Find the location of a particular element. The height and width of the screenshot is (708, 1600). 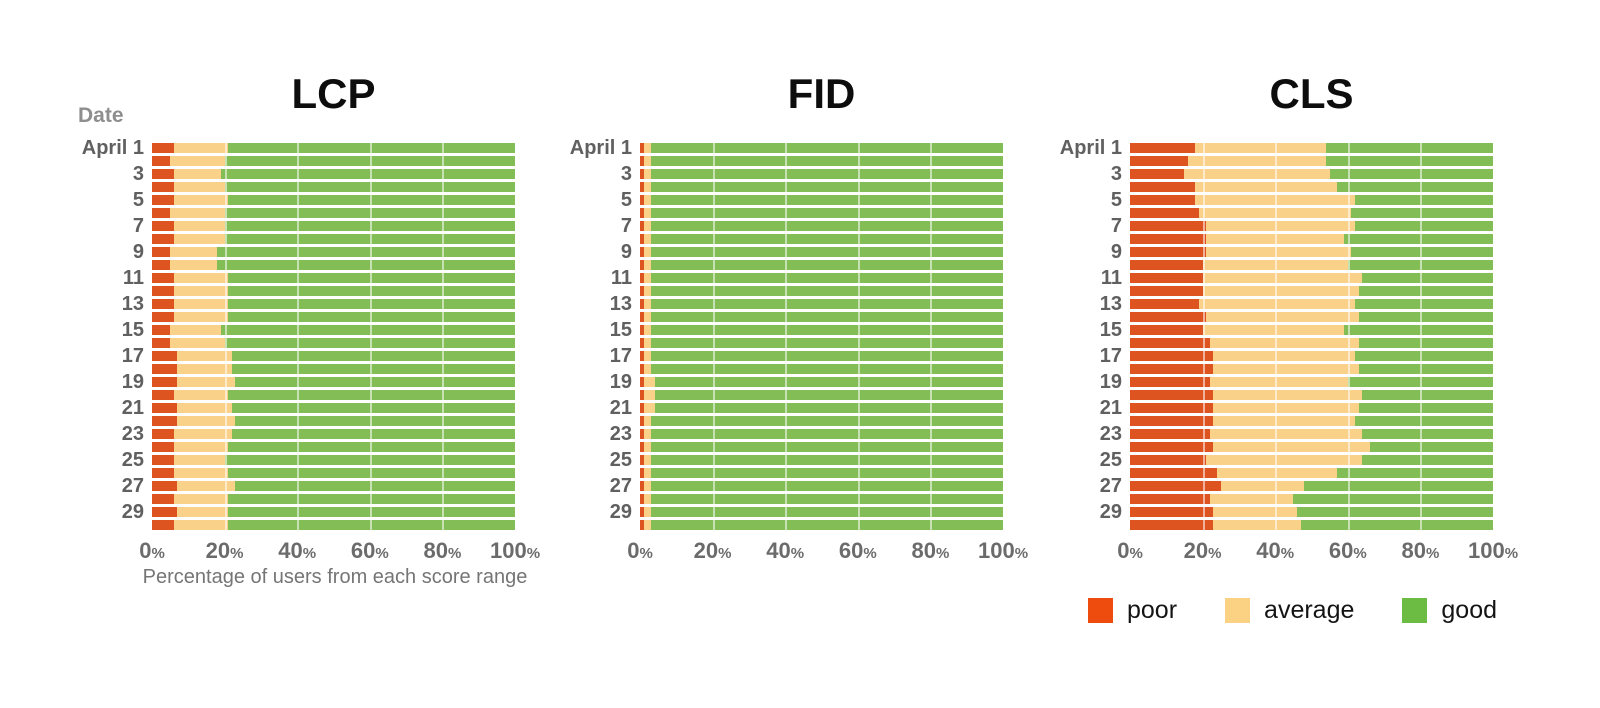

y-axis-label: 7 is located at coordinates (138, 226).